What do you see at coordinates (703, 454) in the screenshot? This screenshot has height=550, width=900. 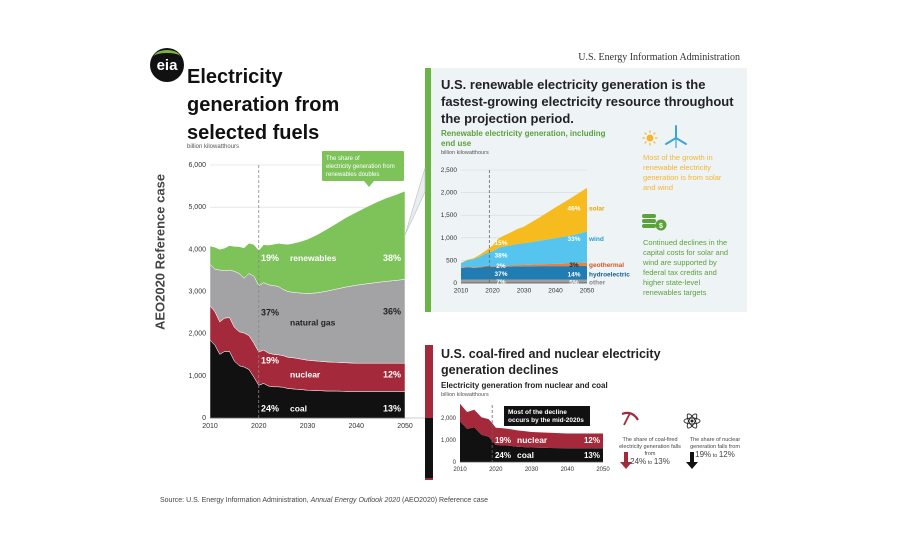 I see `nuclear-share-from: 19%` at bounding box center [703, 454].